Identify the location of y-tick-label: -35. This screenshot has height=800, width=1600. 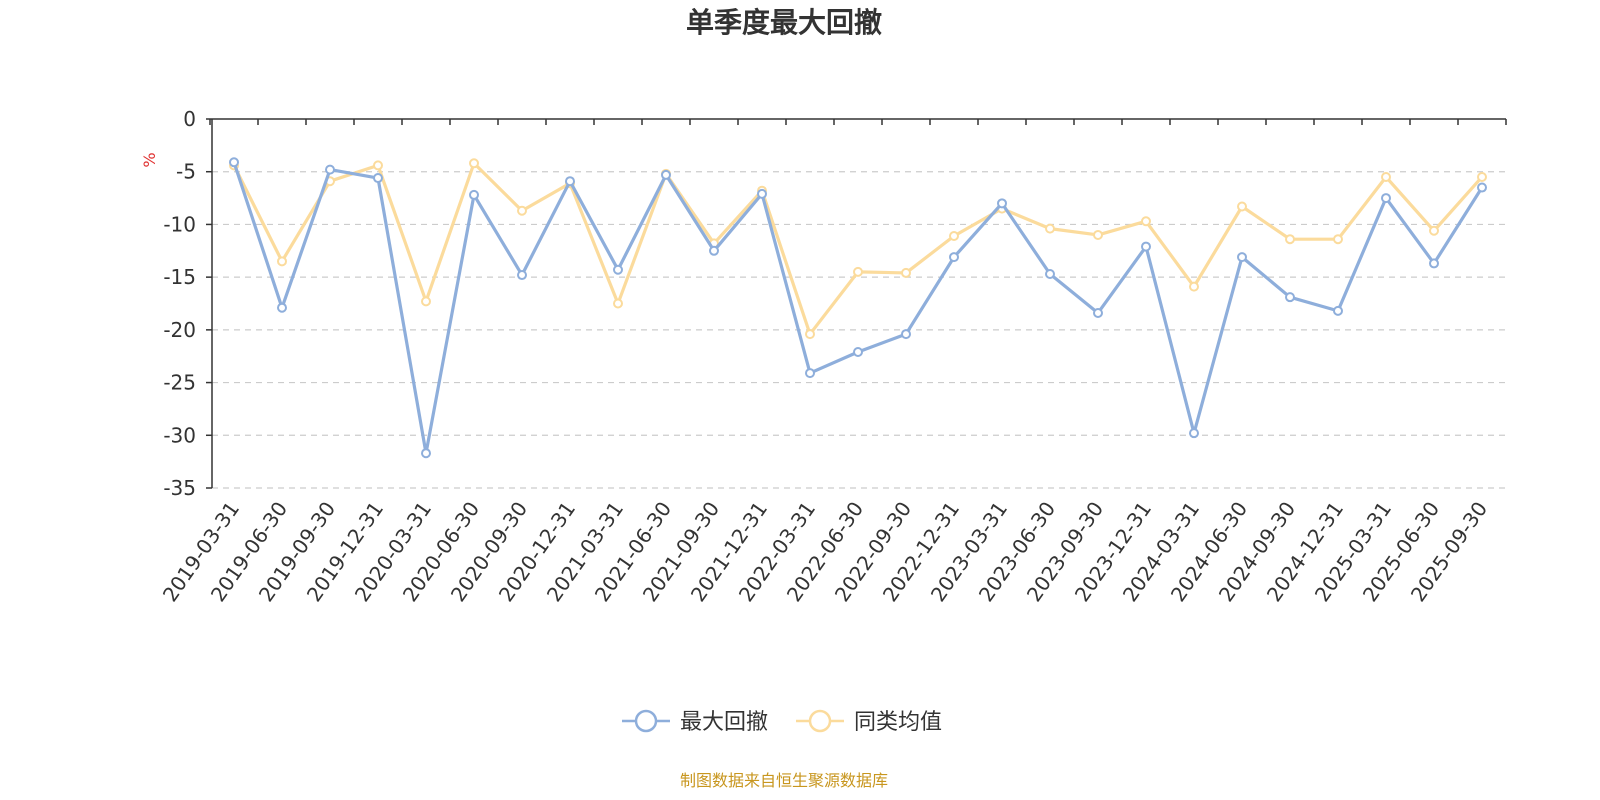
(179, 488).